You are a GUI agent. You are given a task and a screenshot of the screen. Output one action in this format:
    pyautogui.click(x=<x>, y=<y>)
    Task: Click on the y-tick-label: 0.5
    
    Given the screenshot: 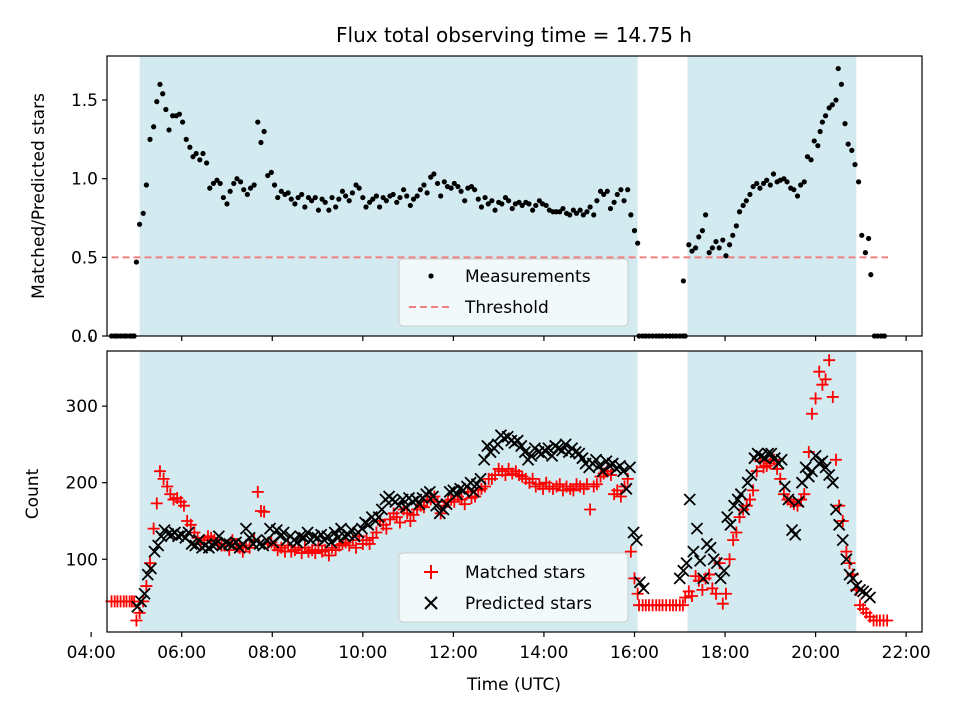 What is the action you would take?
    pyautogui.click(x=84, y=258)
    